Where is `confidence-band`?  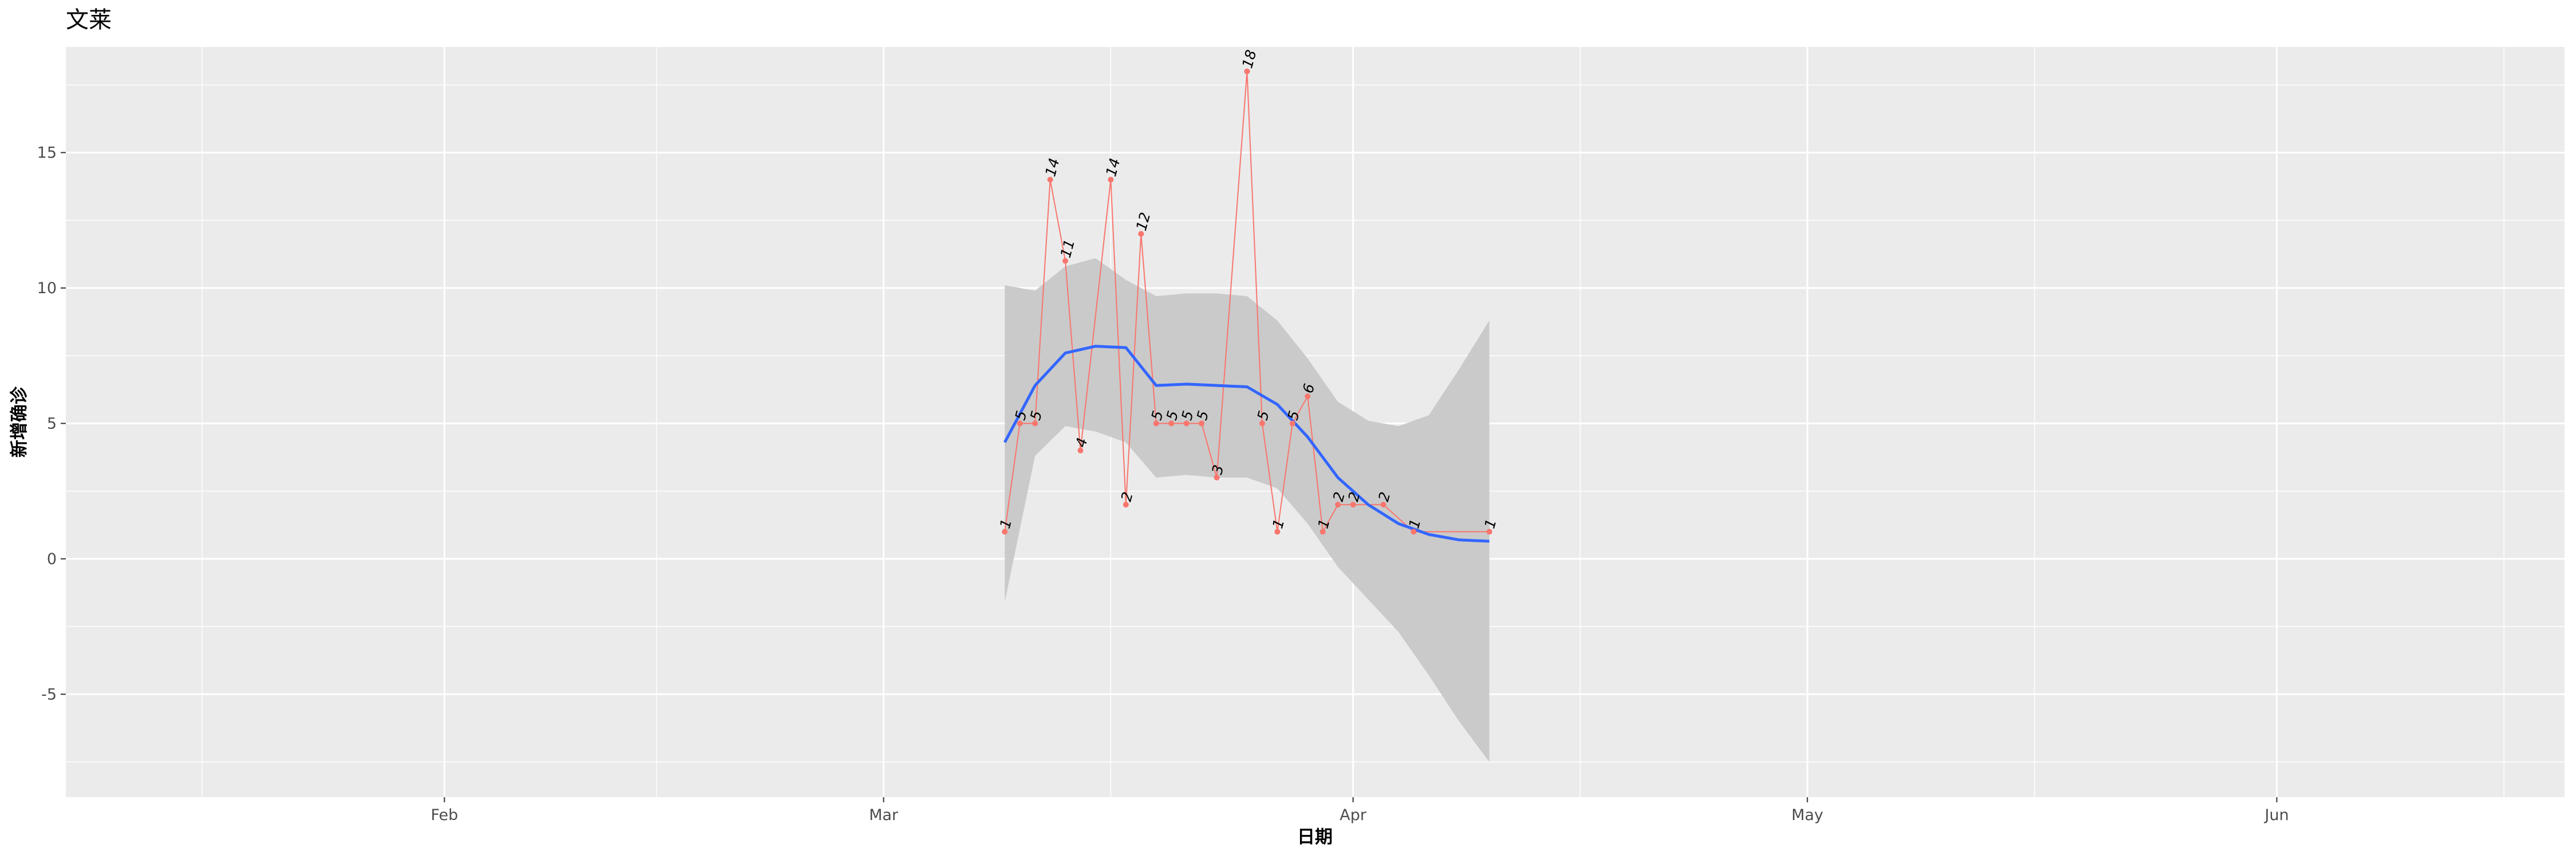
confidence-band is located at coordinates (1247, 510).